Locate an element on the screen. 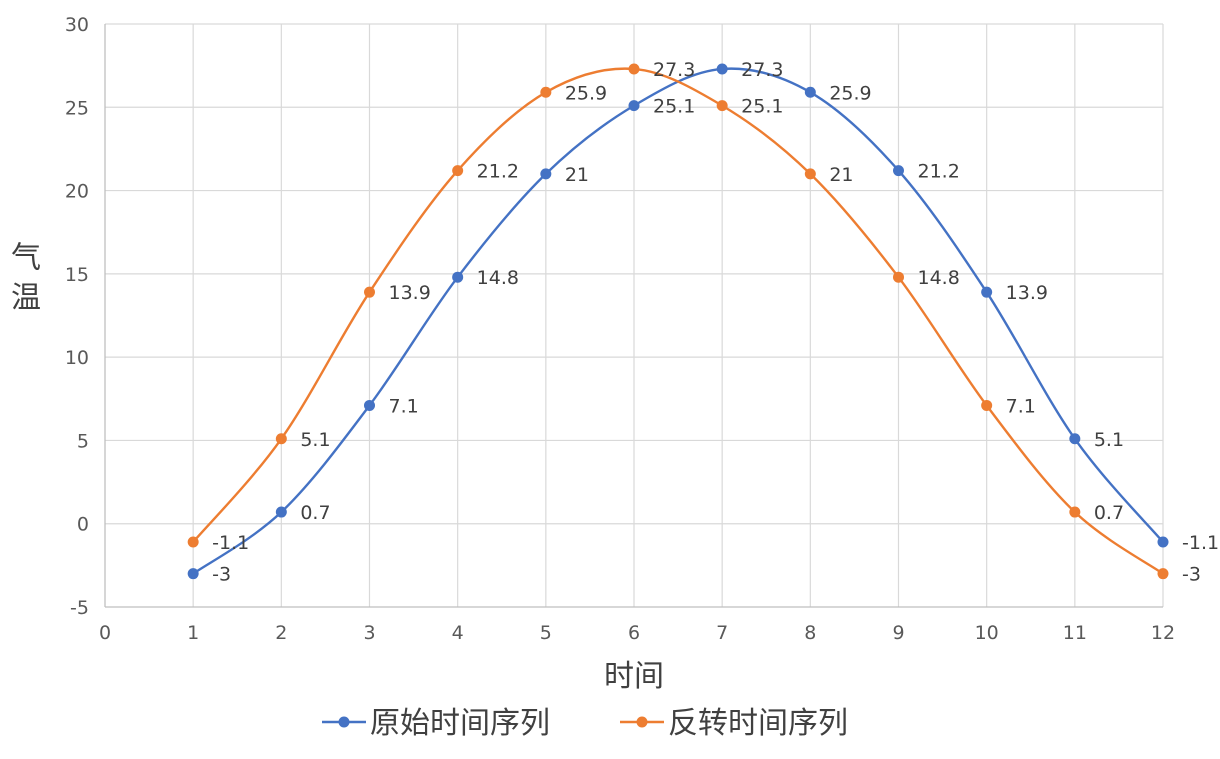  legend-label: 原始时间序列 is located at coordinates (460, 723).